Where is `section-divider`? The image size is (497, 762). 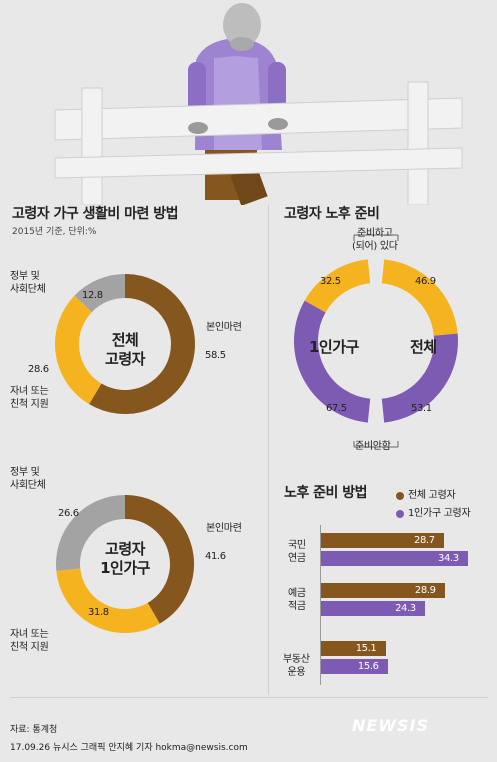 section-divider is located at coordinates (268, 450).